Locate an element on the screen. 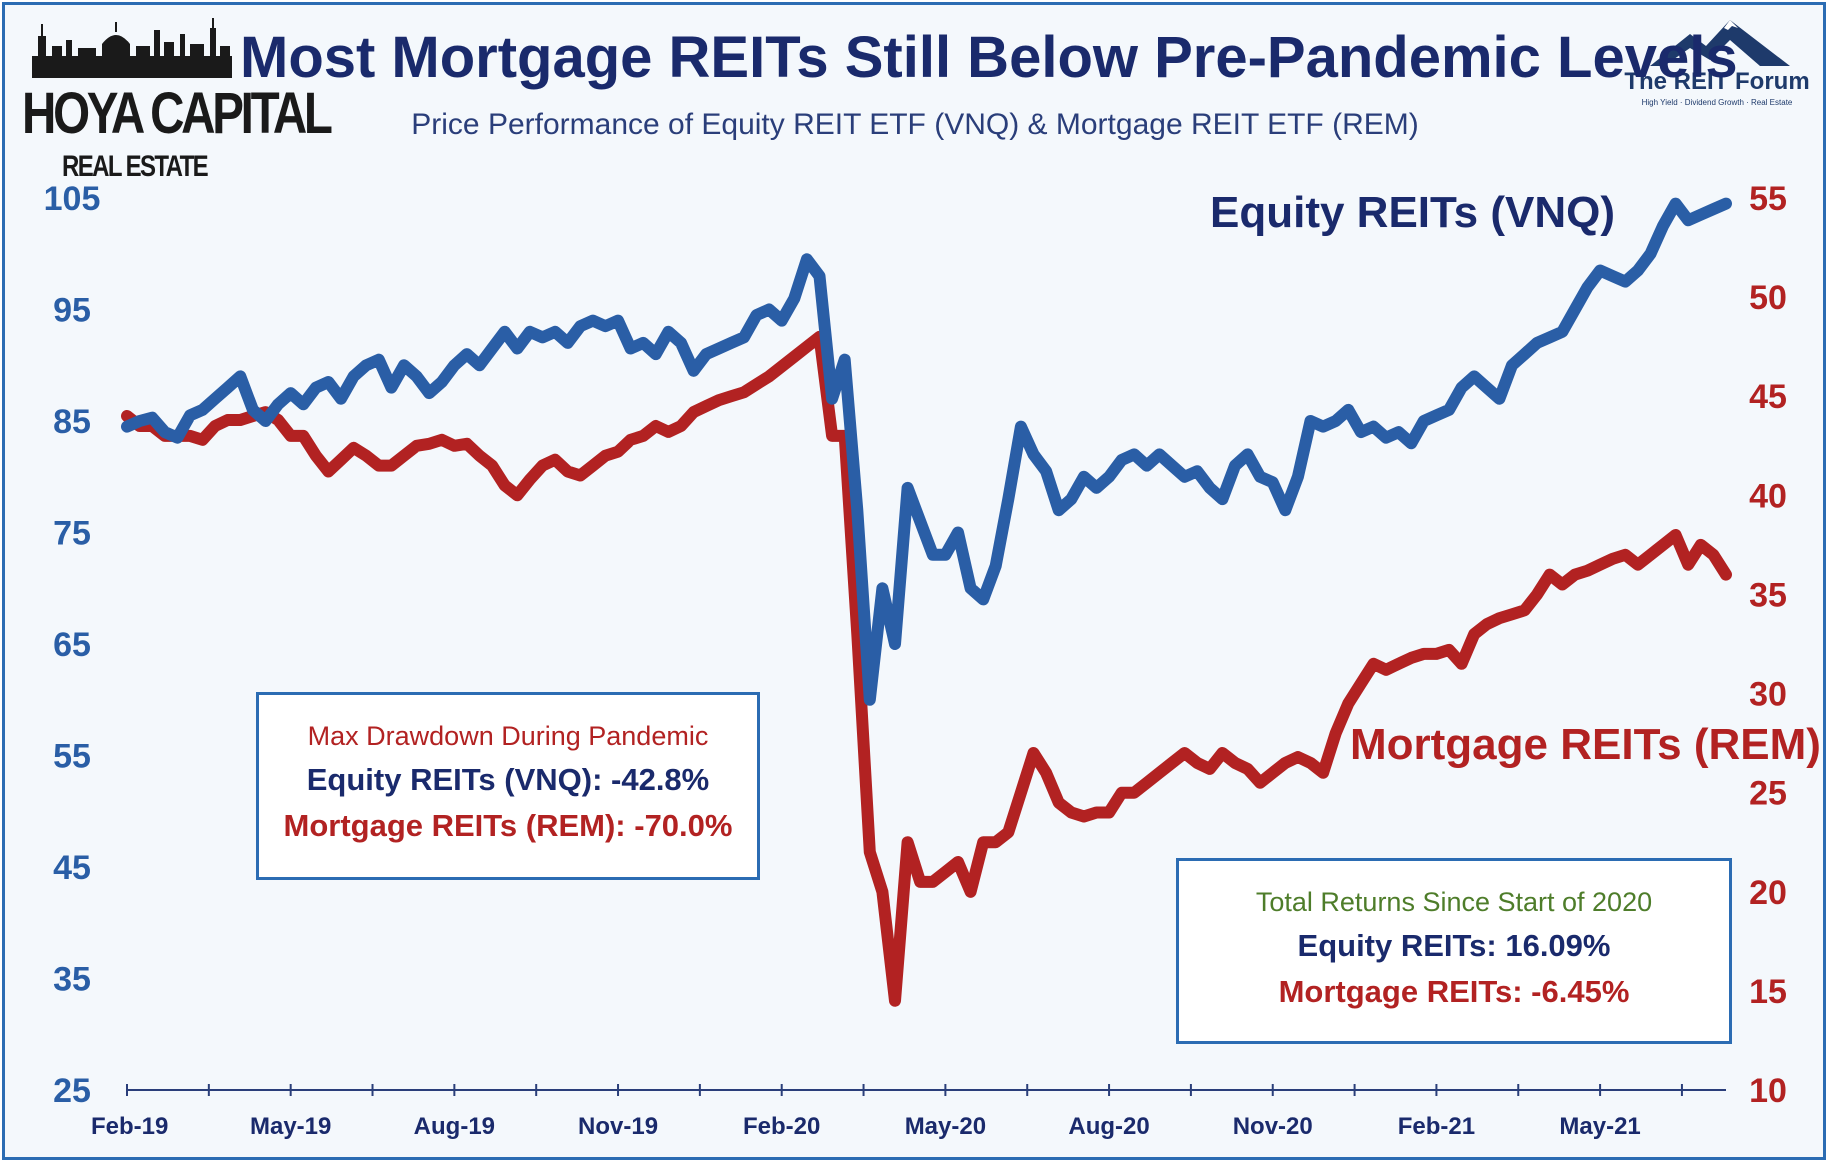 The image size is (1832, 1166). x-tick-label: May-20 is located at coordinates (945, 1126).